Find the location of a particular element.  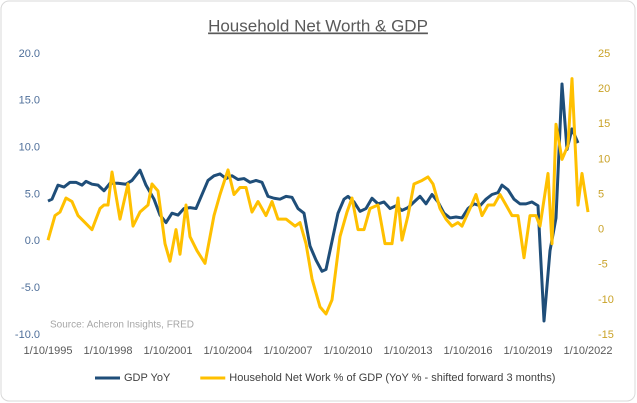

x-tick-label: 1/10/2013 is located at coordinates (408, 351).